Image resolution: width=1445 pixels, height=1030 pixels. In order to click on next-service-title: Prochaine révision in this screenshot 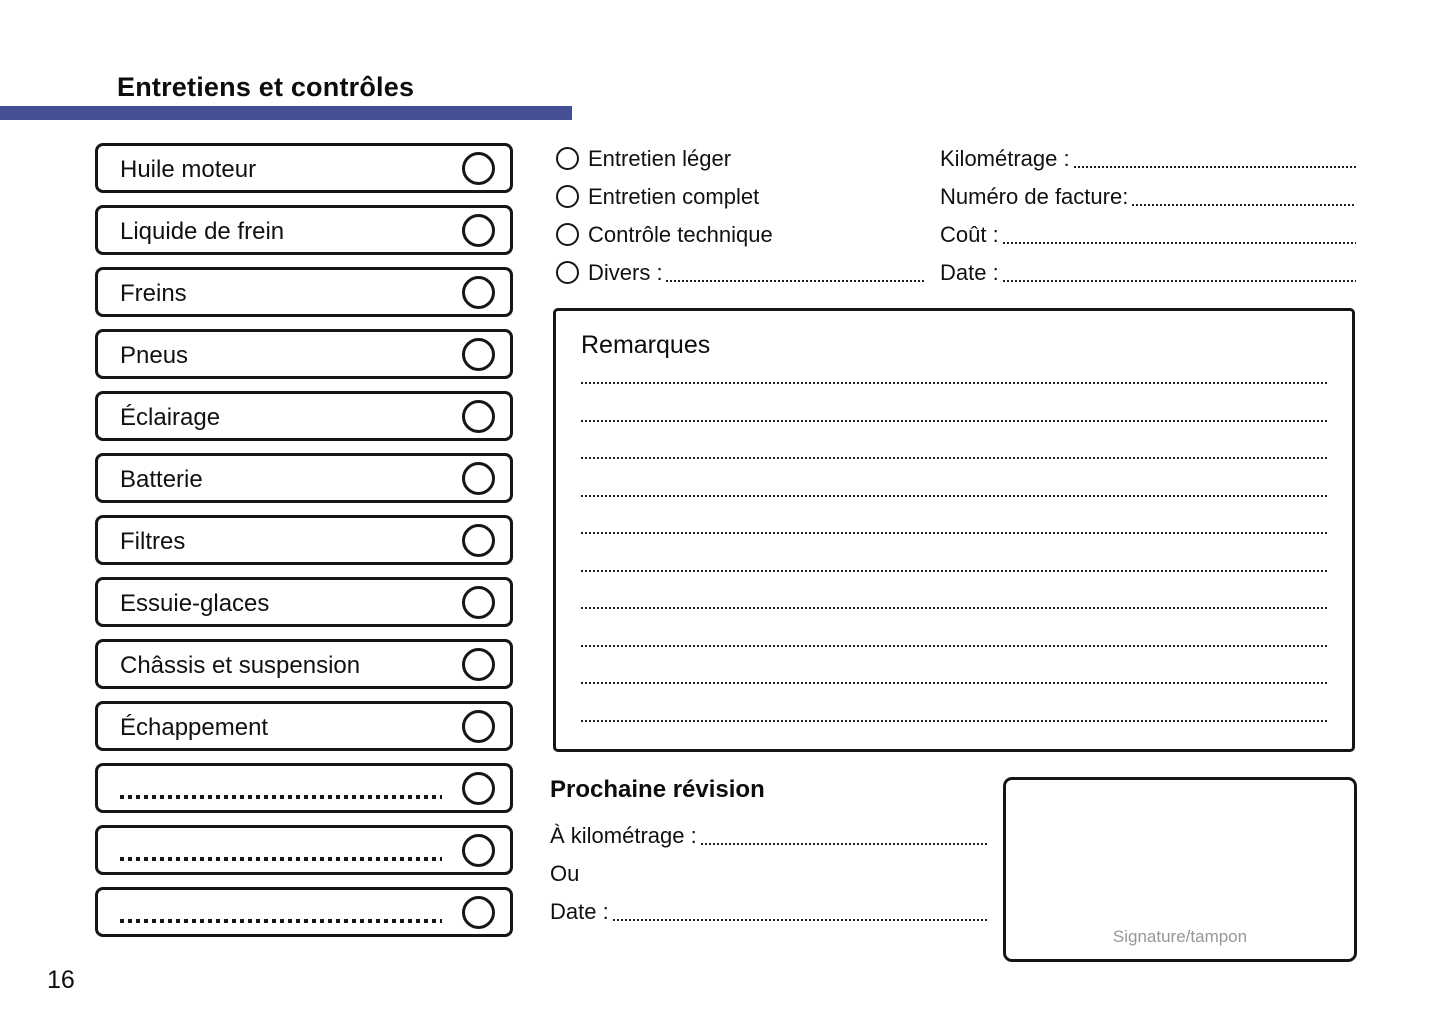, I will do `click(657, 789)`.